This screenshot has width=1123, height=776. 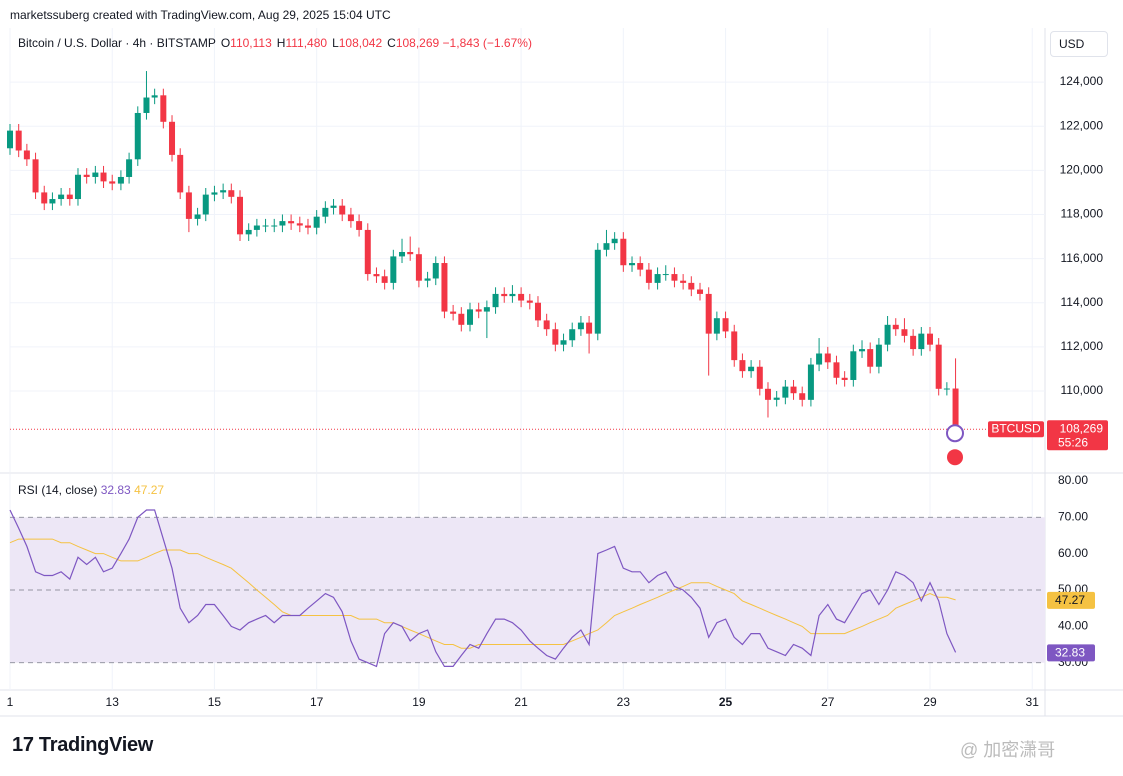 What do you see at coordinates (1082, 170) in the screenshot?
I see `y-tick-label: 120,000` at bounding box center [1082, 170].